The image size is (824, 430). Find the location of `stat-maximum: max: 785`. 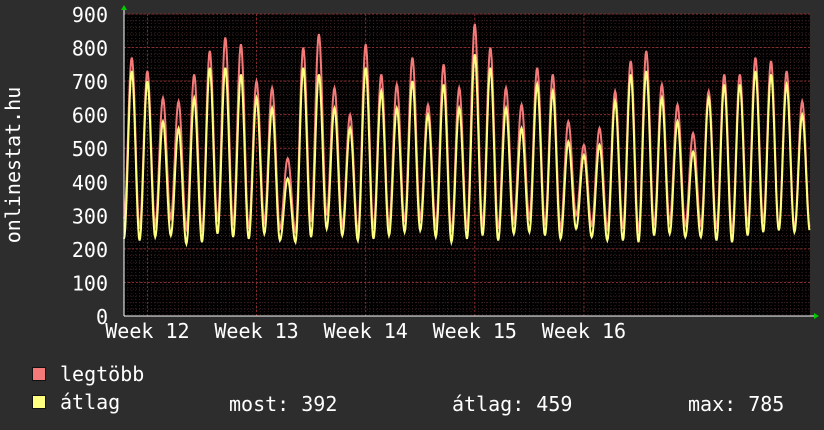

stat-maximum: max: 785 is located at coordinates (736, 404).